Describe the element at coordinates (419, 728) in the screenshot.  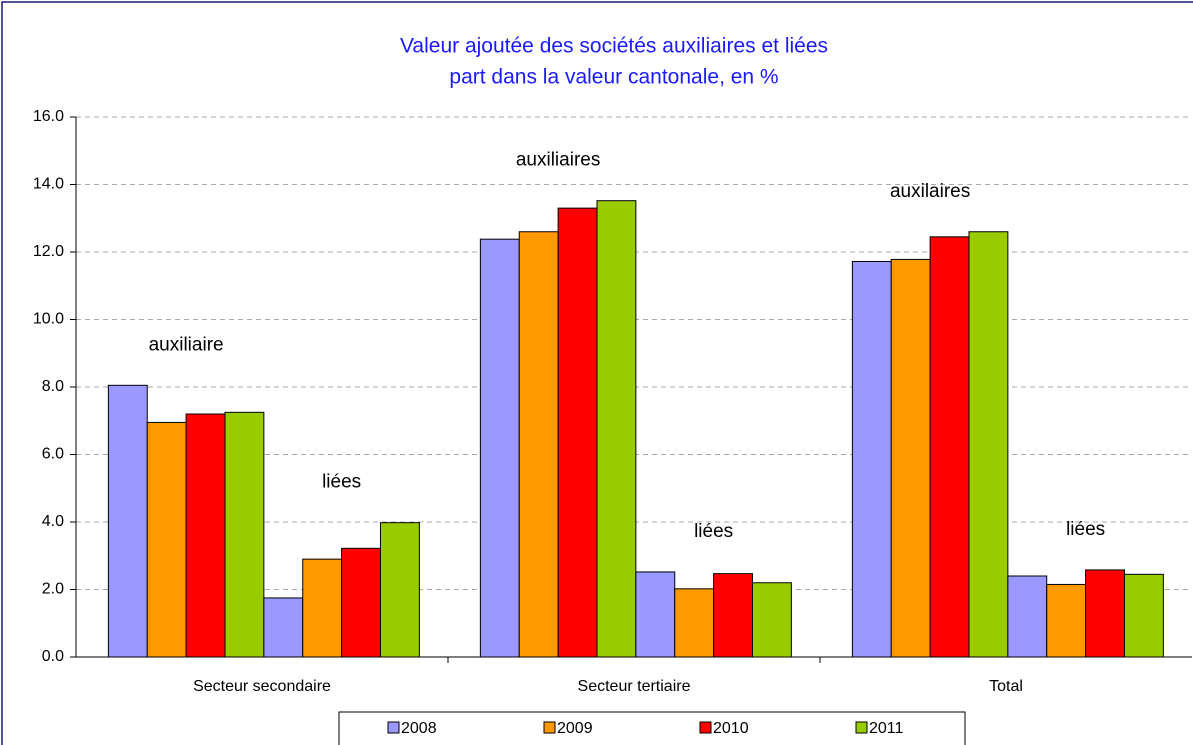
I see `legend-label: 2008` at that location.